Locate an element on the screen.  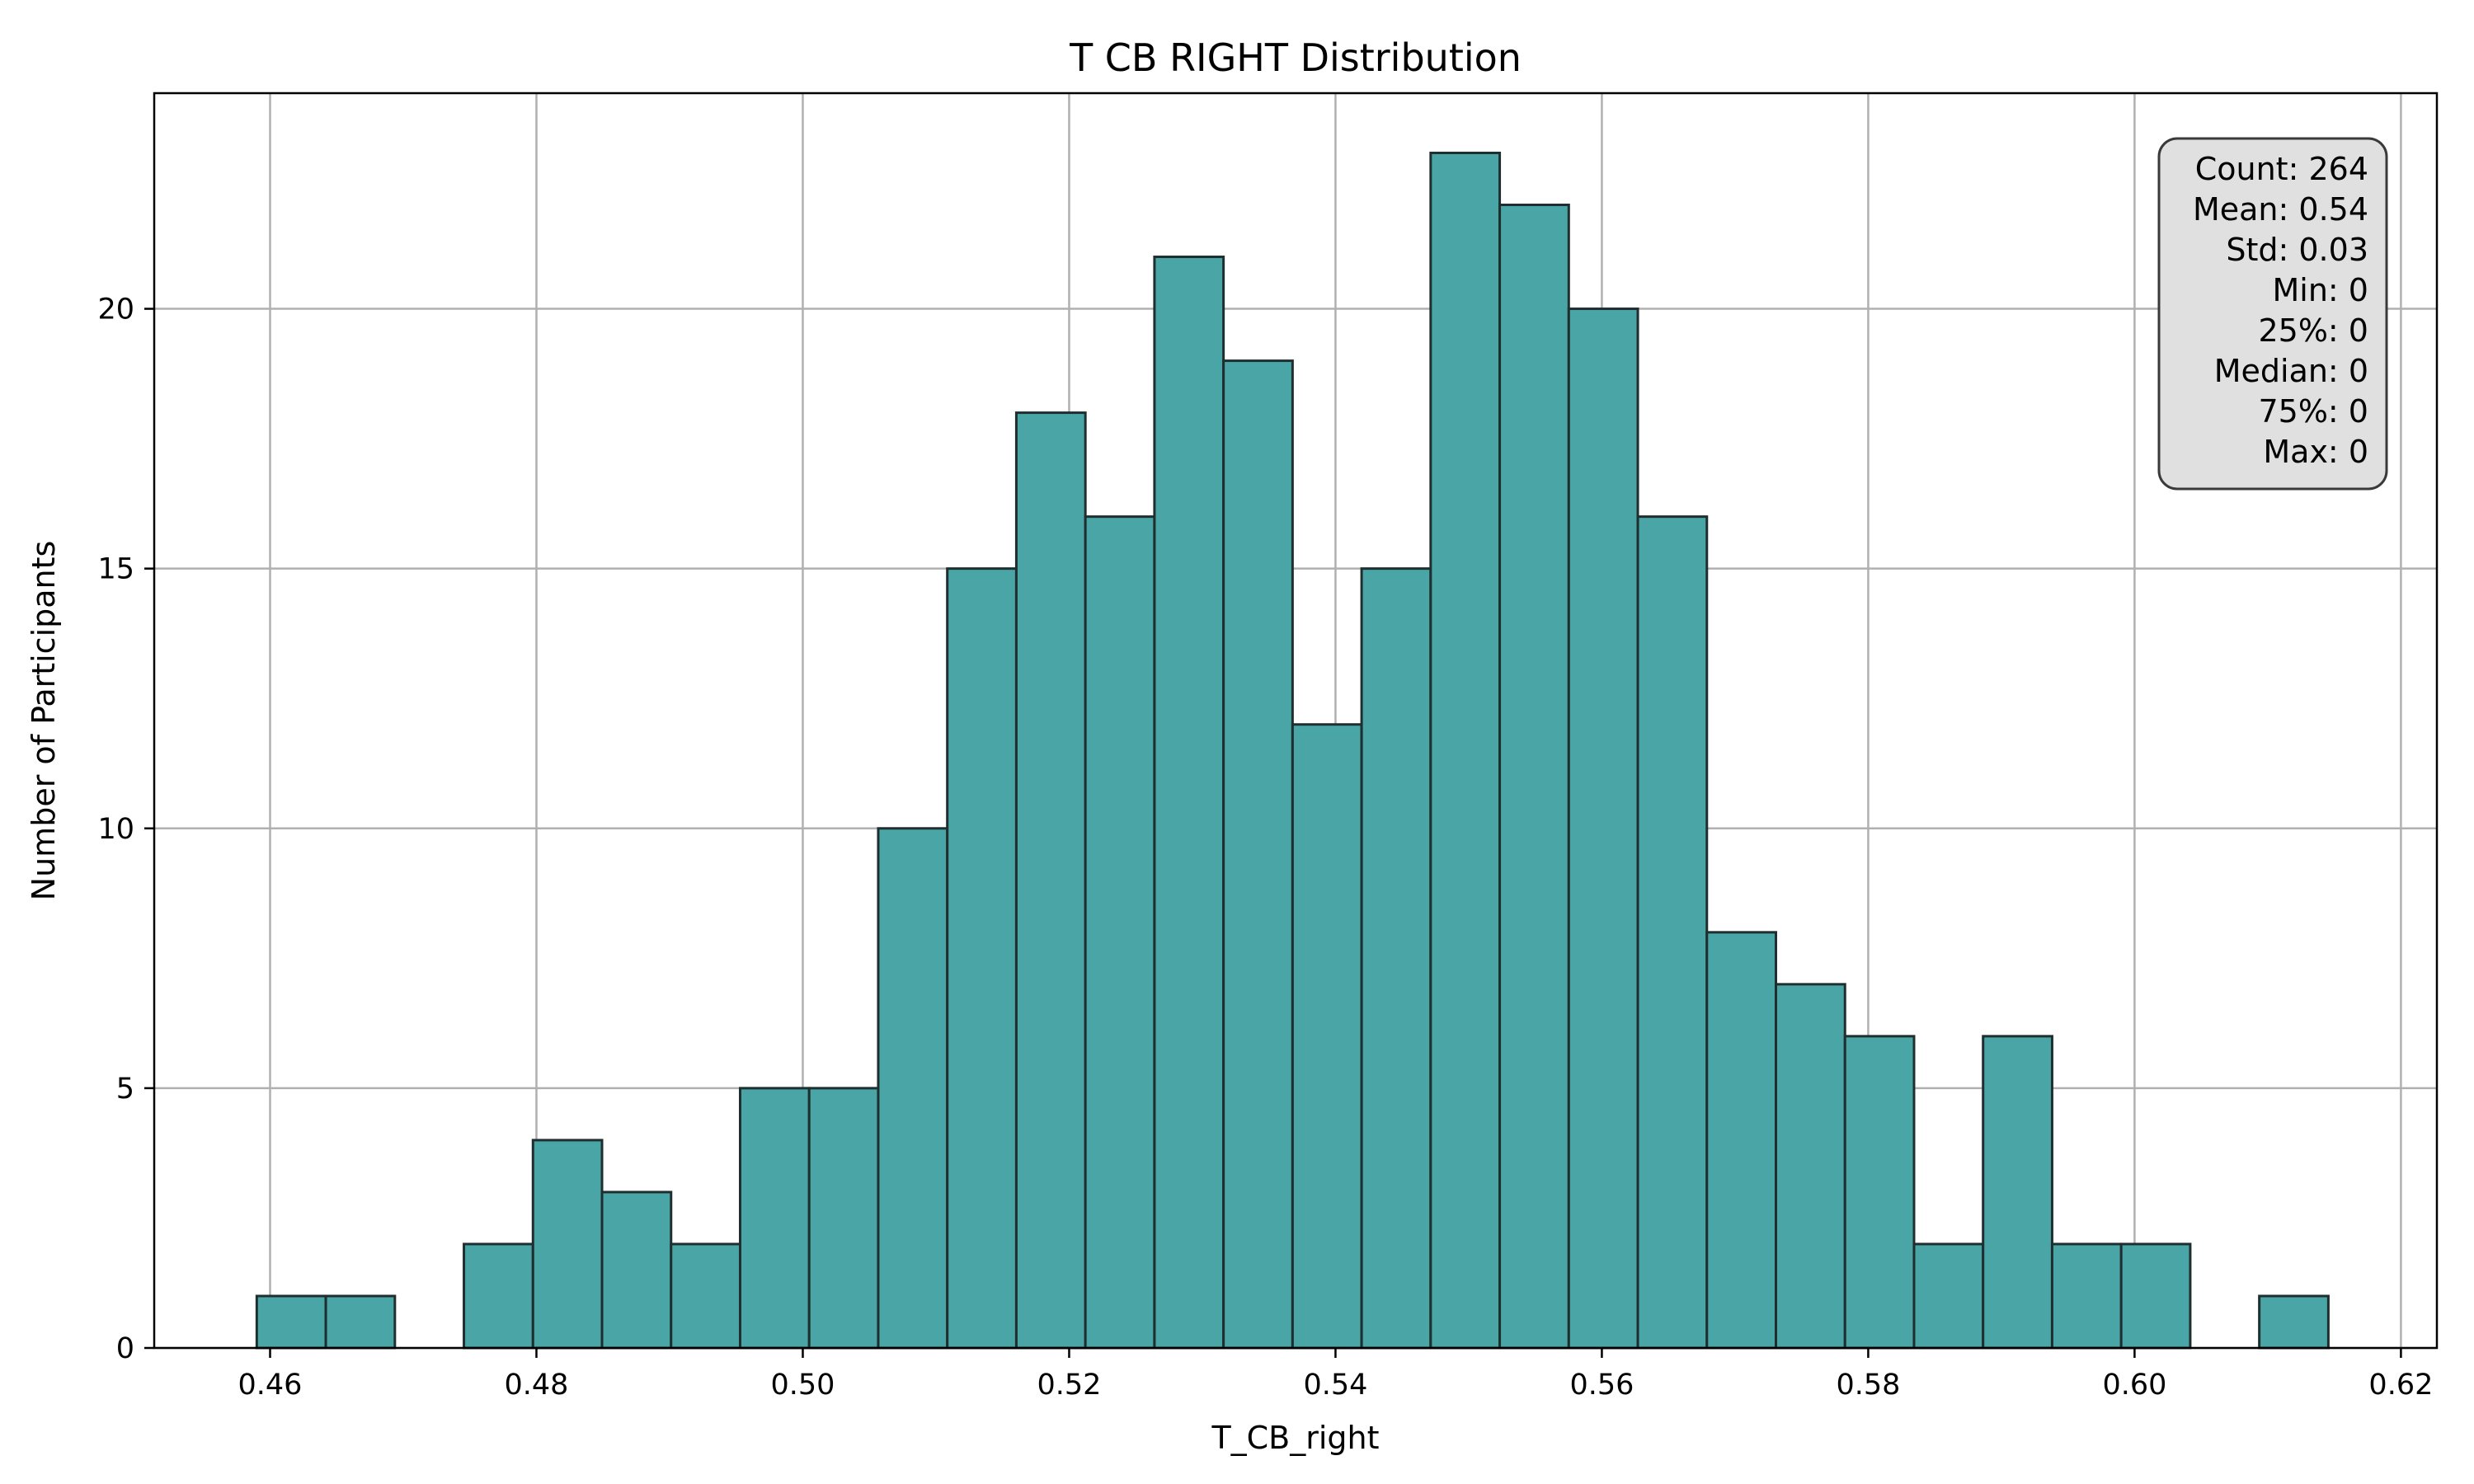
x-tick-label: 0.56 is located at coordinates (1601, 1385).